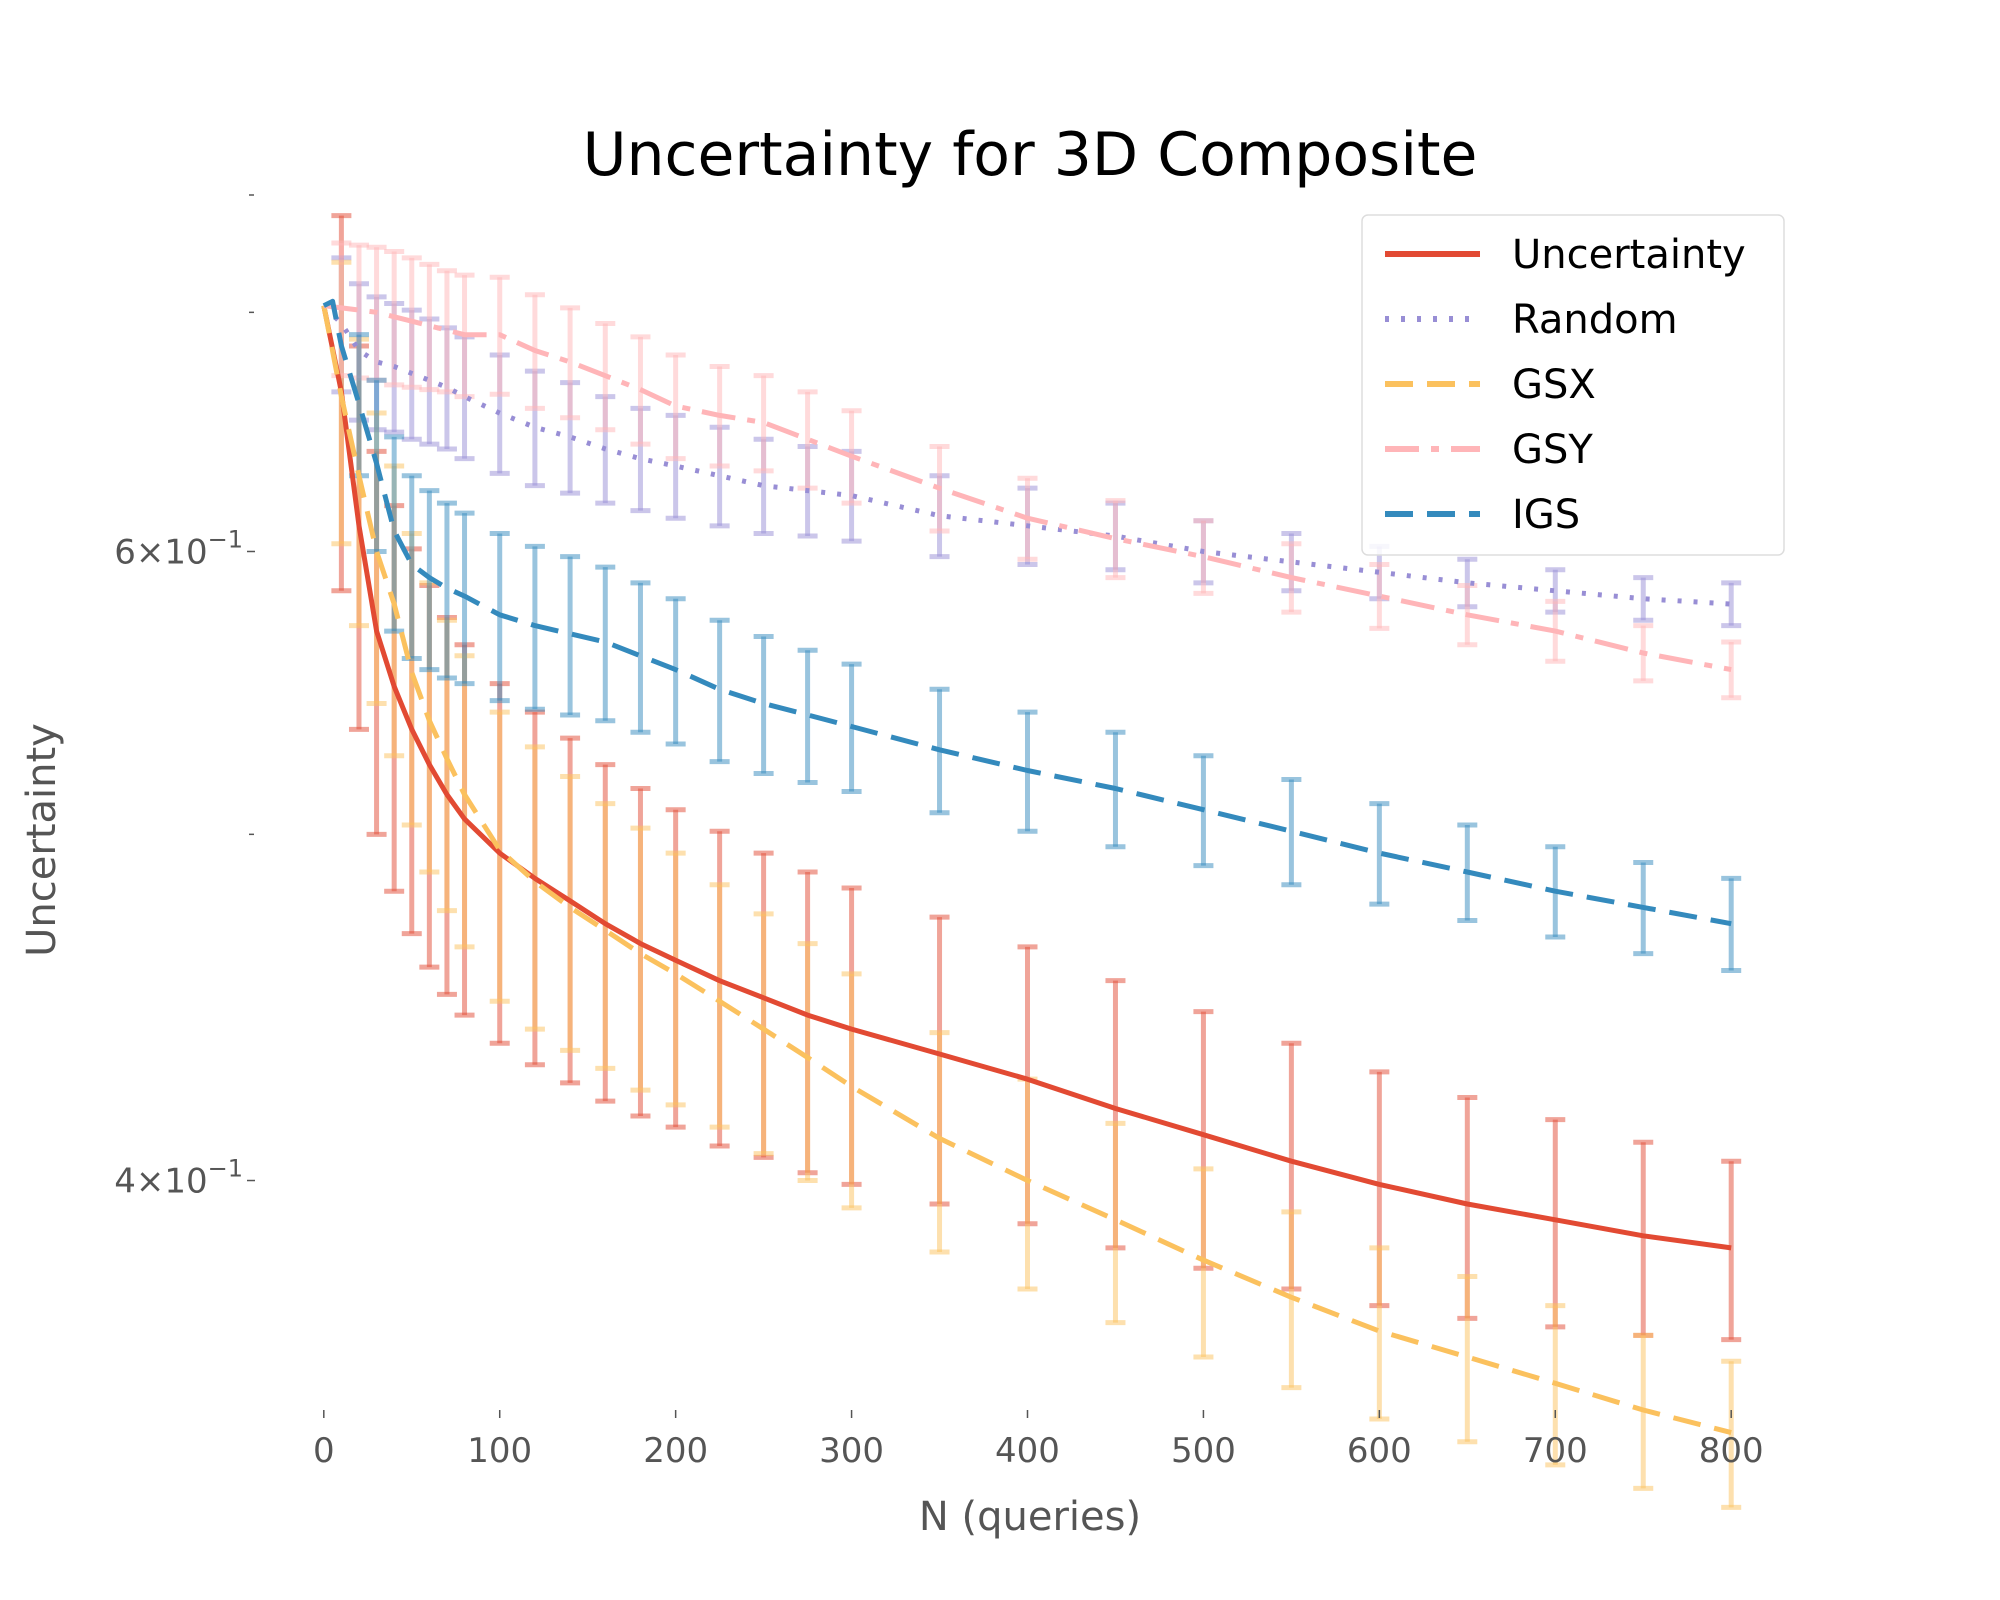 This screenshot has height=1600, width=2000. What do you see at coordinates (1629, 255) in the screenshot?
I see `legend-label: Uncertainty` at bounding box center [1629, 255].